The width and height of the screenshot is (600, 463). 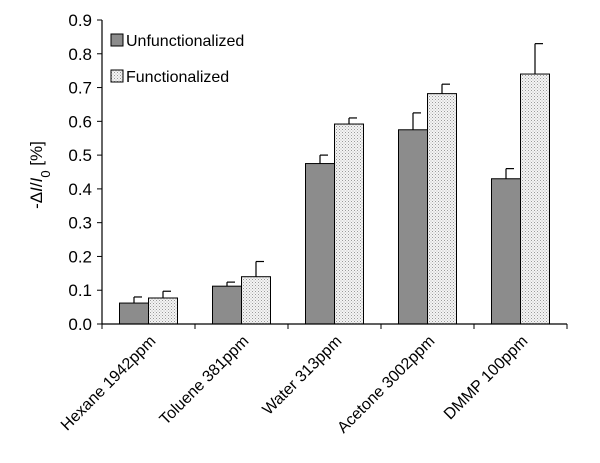 I want to click on y-tick-label: 0.9, so click(x=80, y=20).